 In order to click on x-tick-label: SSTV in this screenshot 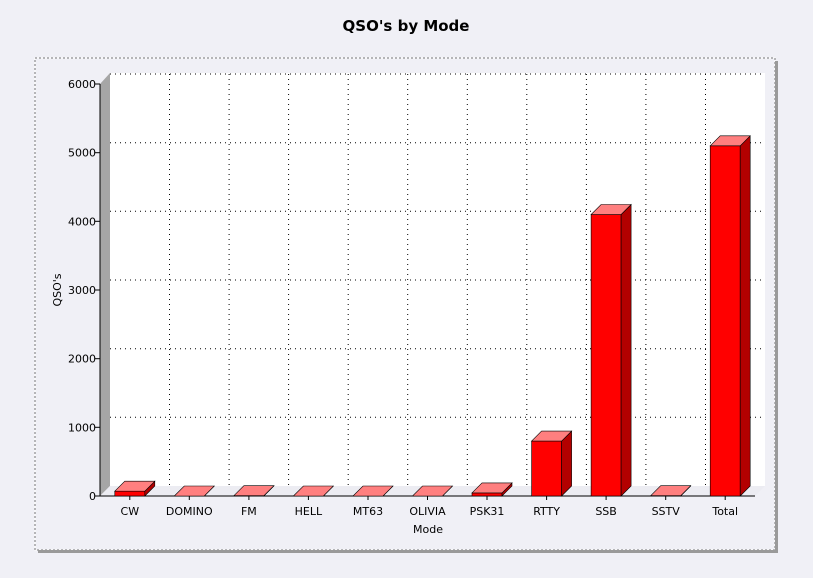, I will do `click(666, 511)`.